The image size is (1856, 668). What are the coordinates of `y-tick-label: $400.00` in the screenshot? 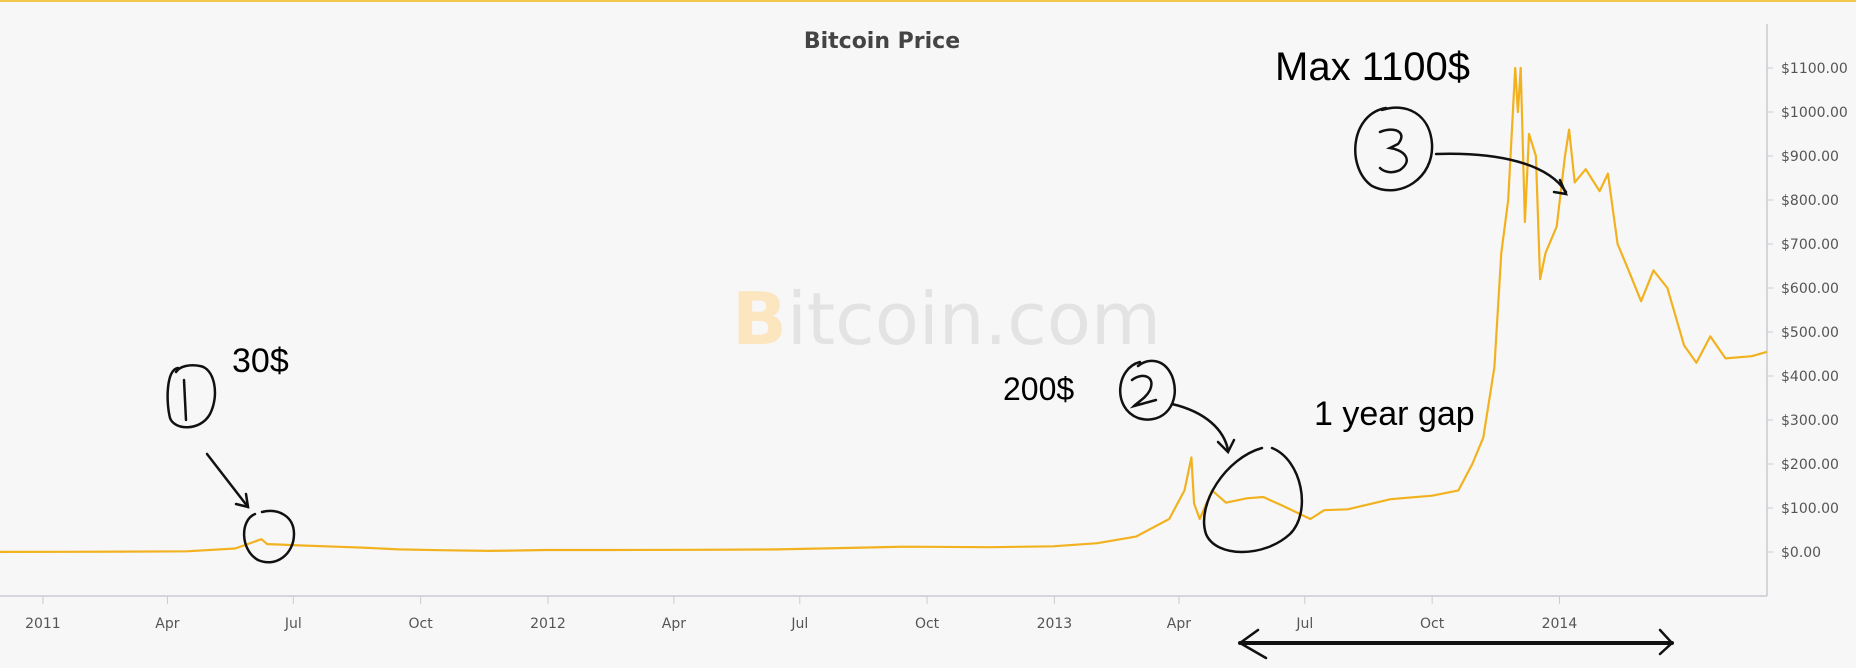 It's located at (1810, 377).